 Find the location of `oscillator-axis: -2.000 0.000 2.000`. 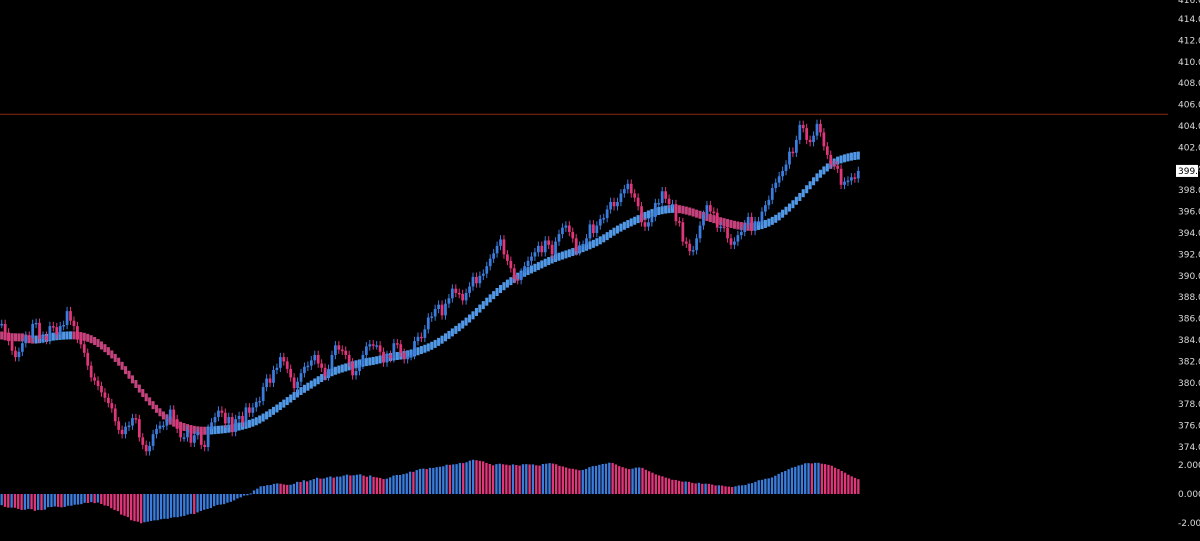

oscillator-axis: -2.000 0.000 2.000 is located at coordinates (1189, 495).